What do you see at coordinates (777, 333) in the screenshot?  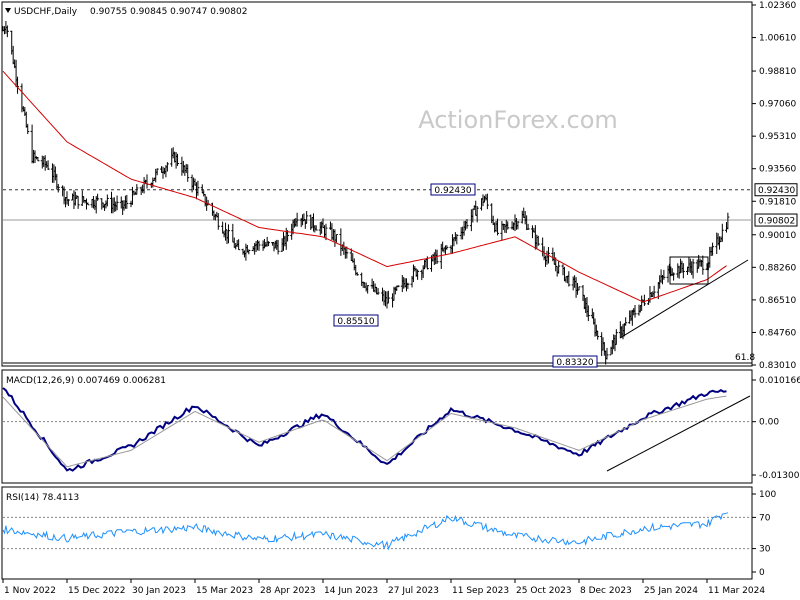 I see `price-axis-label: 0.84760` at bounding box center [777, 333].